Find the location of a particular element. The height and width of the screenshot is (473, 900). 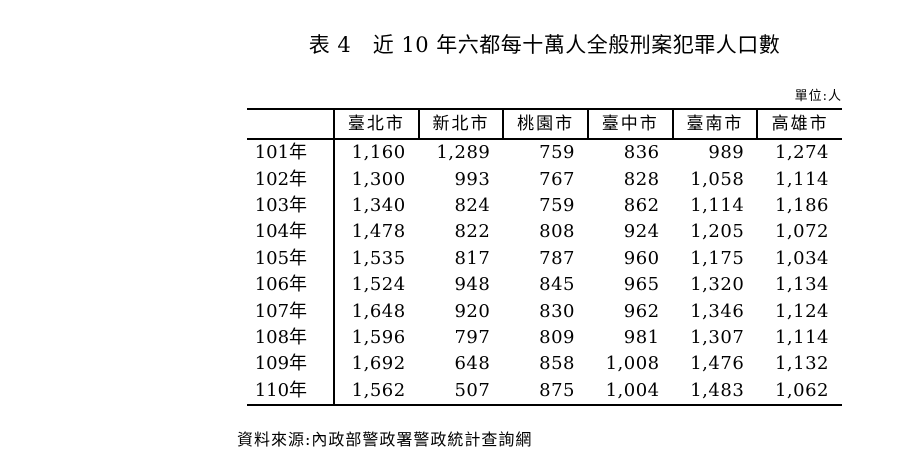

value-cell: 1,596 is located at coordinates (378, 337).